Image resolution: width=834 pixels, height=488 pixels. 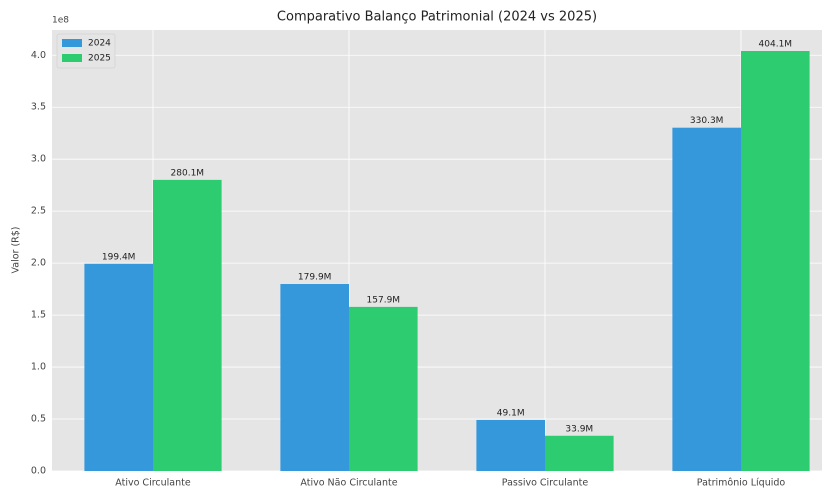 I want to click on y-tick-label: 4.0, so click(x=38, y=55).